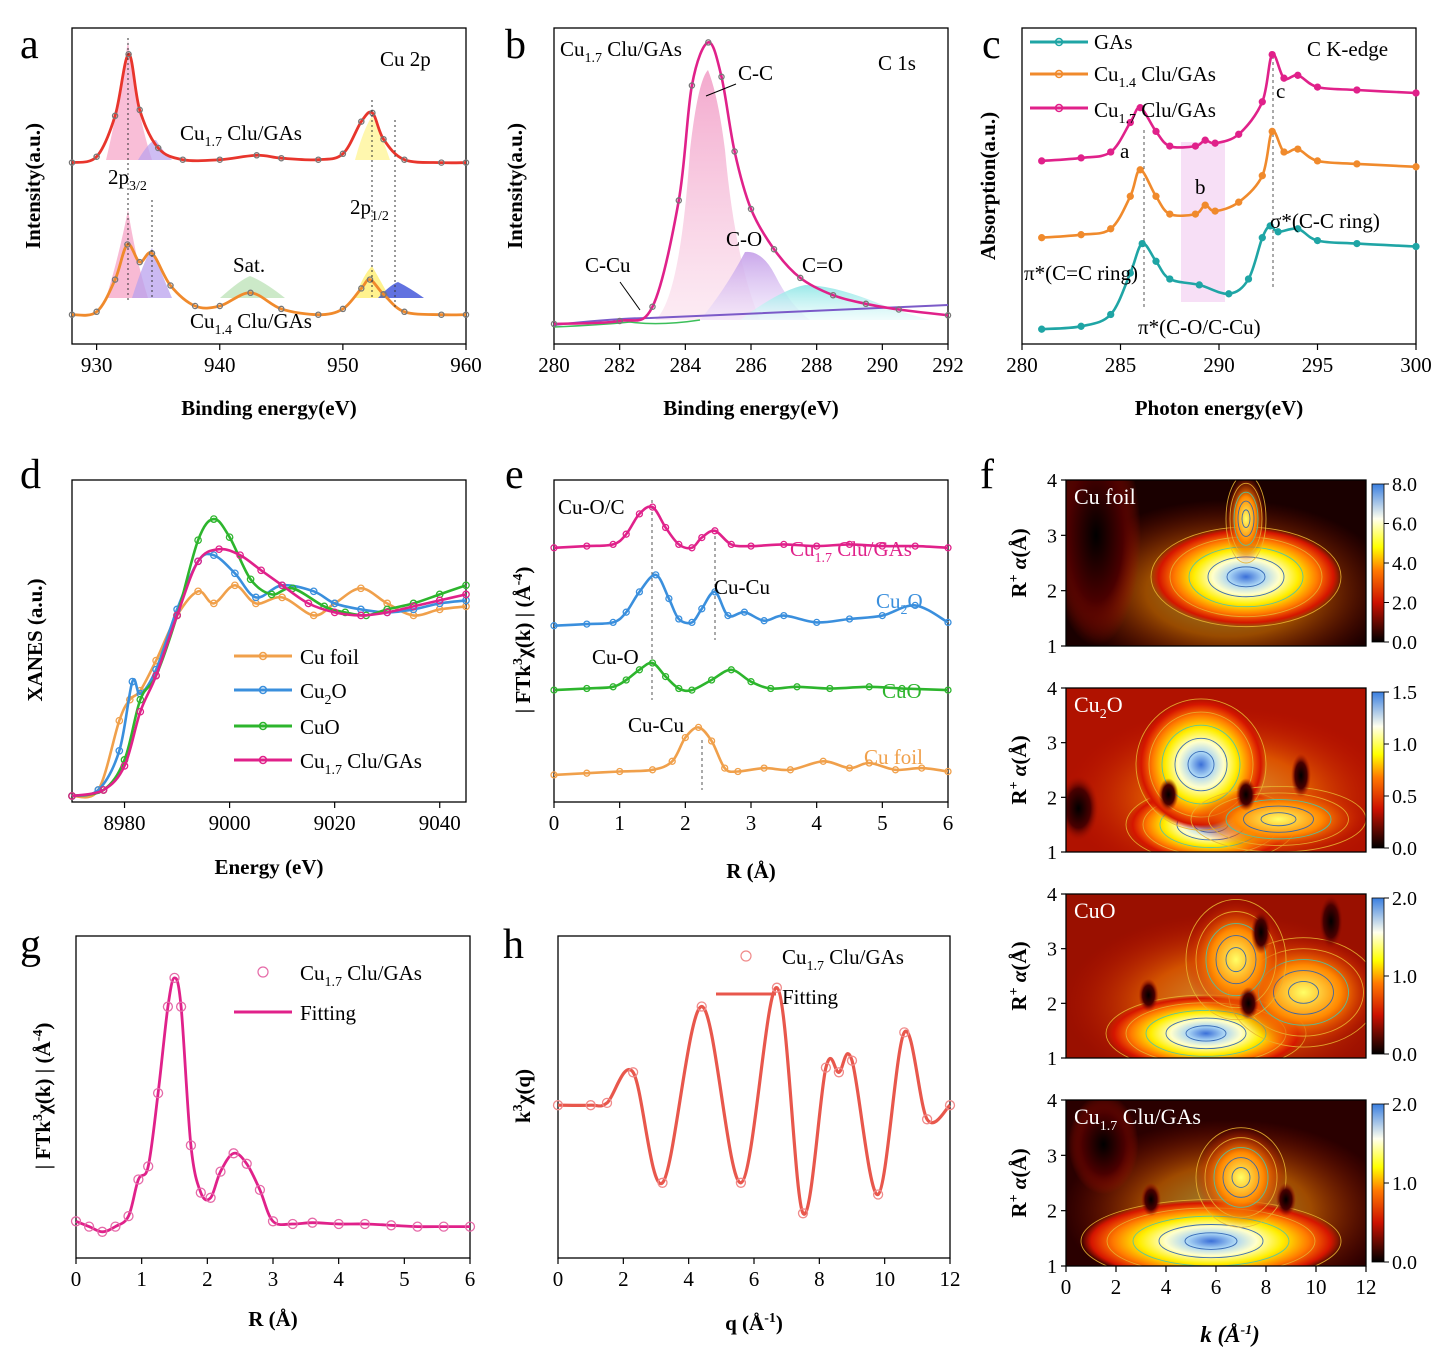 The width and height of the screenshot is (1451, 1350). I want to click on label-b-cc: C-C, so click(755, 73).